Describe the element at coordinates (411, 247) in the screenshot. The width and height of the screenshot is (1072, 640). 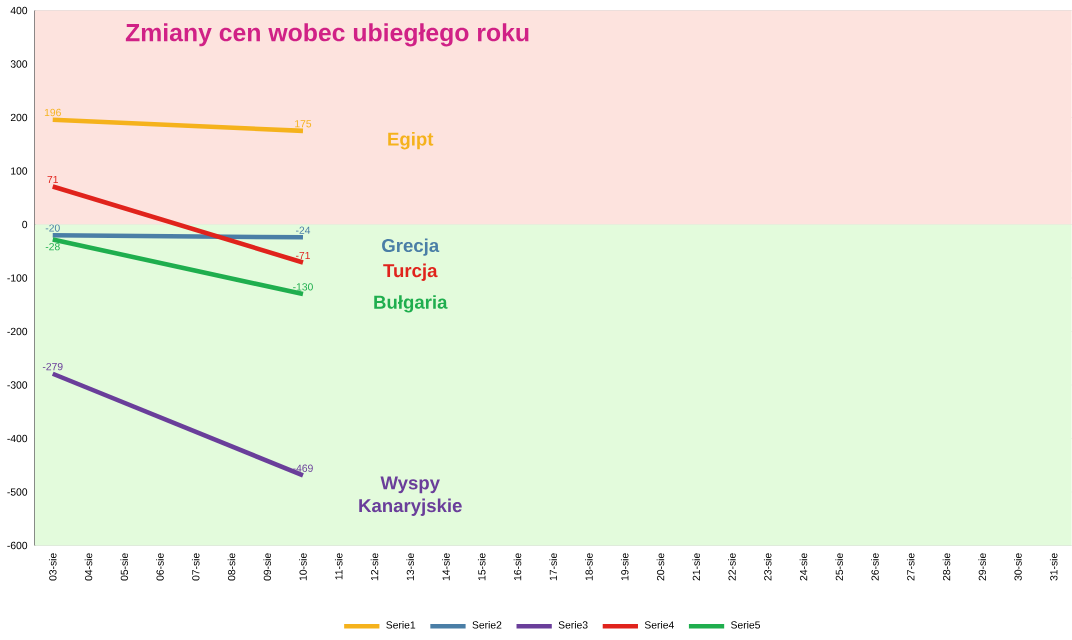
I see `annotation: Grecja` at that location.